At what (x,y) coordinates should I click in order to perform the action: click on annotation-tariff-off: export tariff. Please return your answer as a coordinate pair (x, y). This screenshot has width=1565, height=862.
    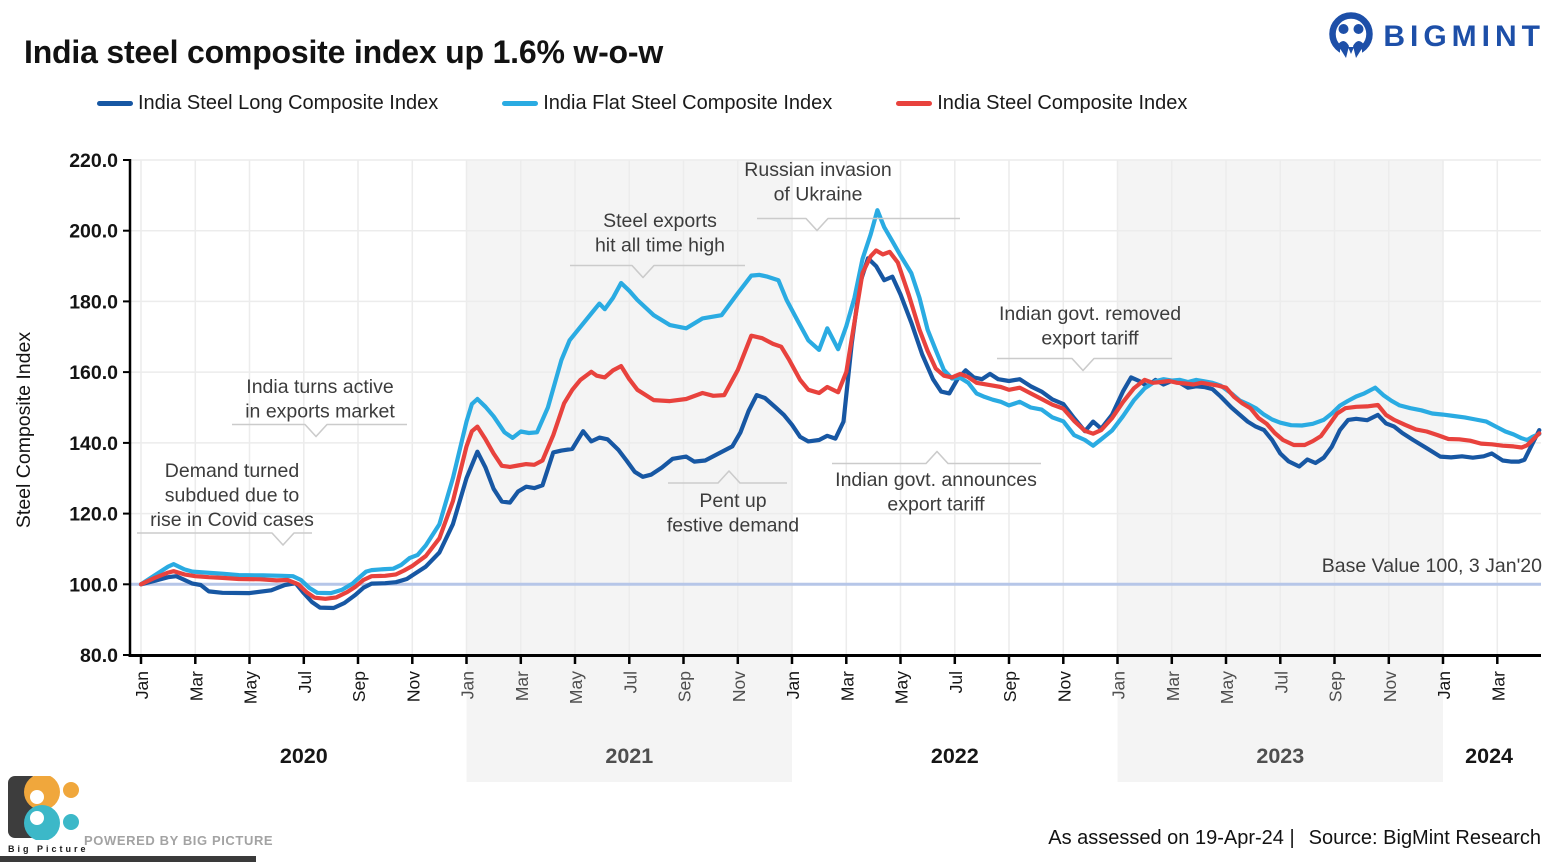
    Looking at the image, I should click on (1090, 339).